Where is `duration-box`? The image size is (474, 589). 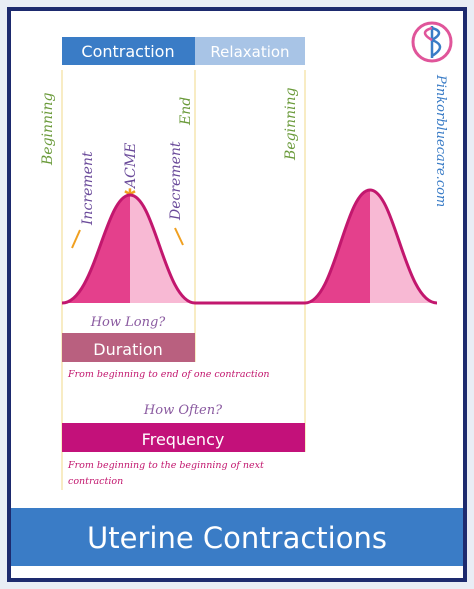
duration-box is located at coordinates (128, 347).